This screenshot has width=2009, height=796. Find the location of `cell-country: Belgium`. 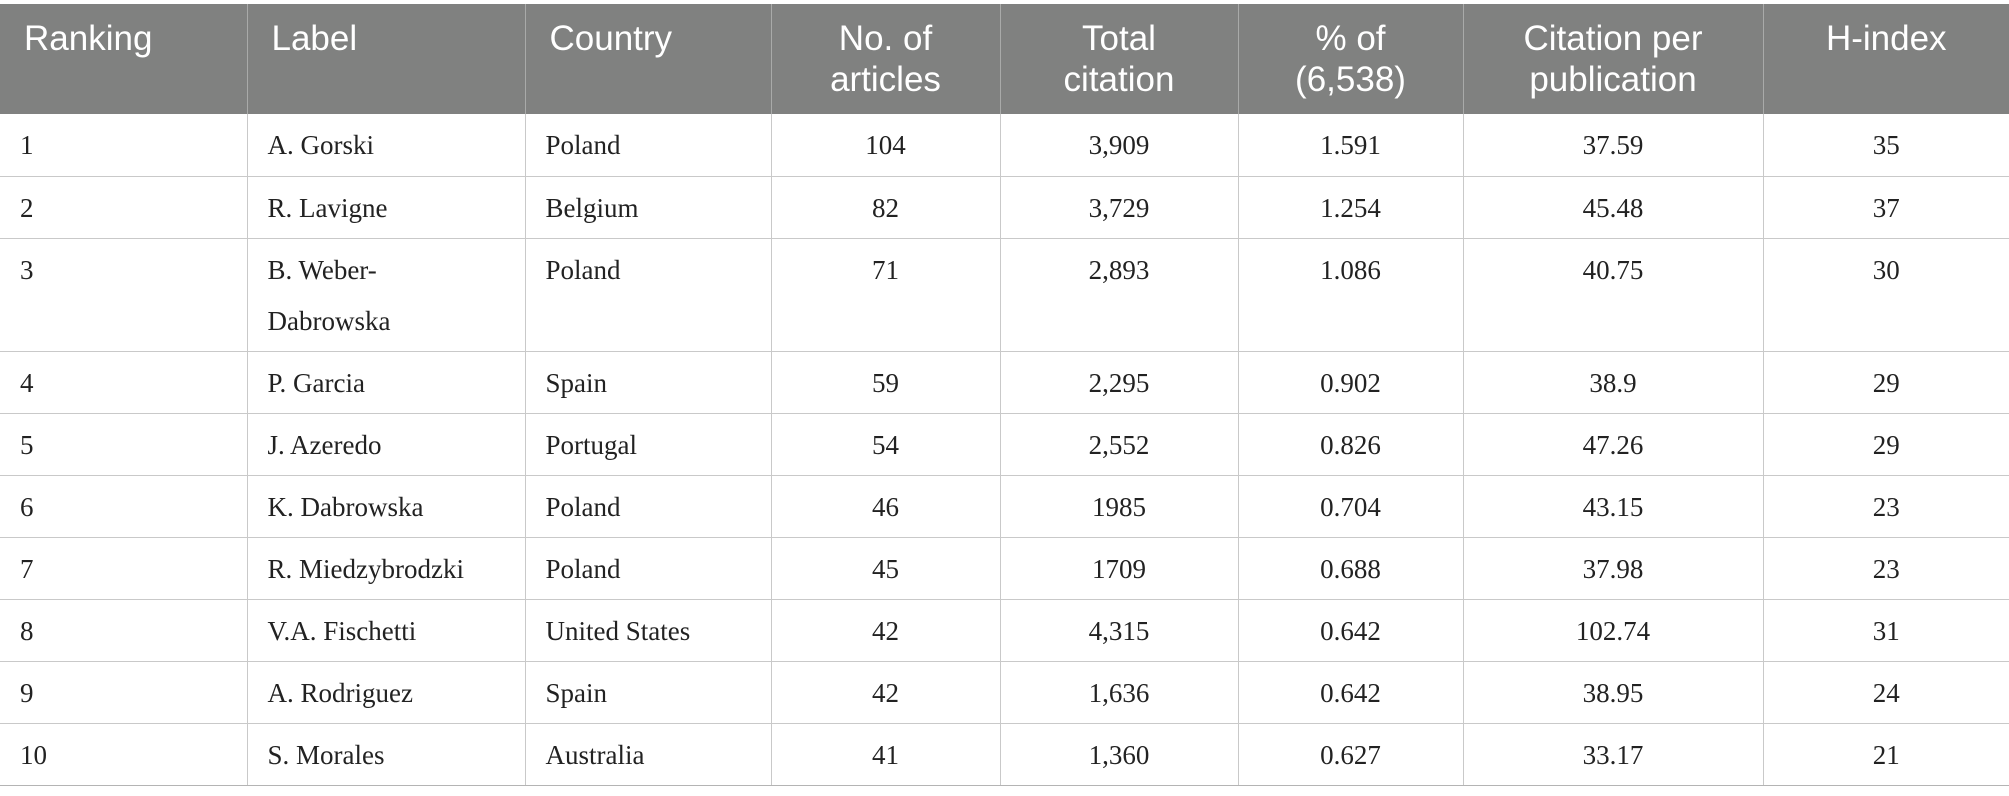

cell-country: Belgium is located at coordinates (647, 207).